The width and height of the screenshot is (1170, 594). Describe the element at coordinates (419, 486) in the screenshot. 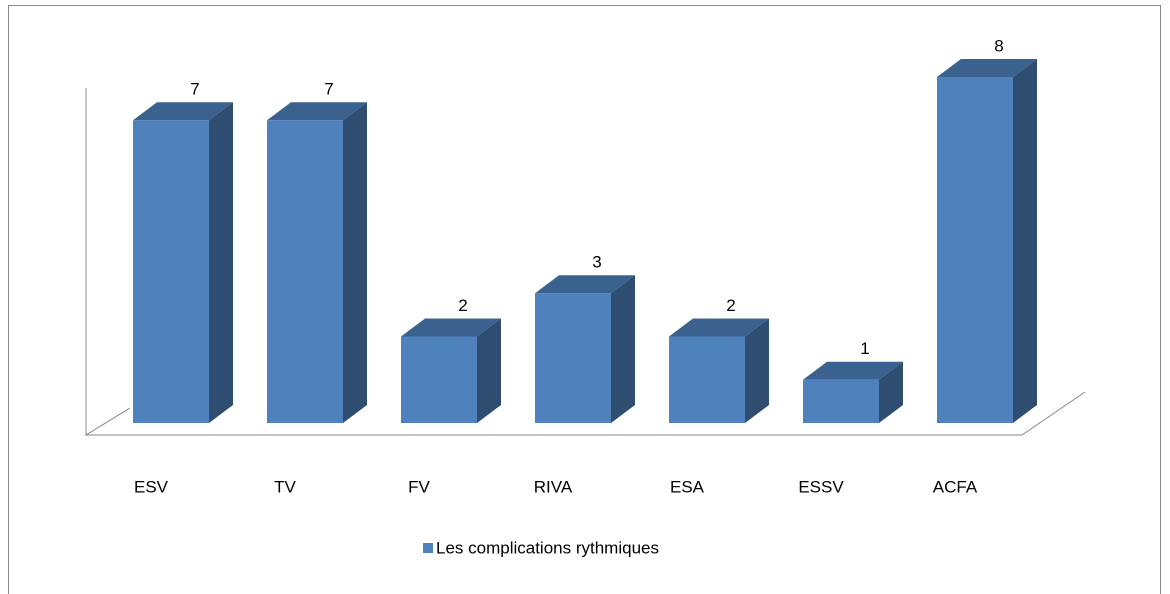

I see `x-tick-label: FV` at that location.